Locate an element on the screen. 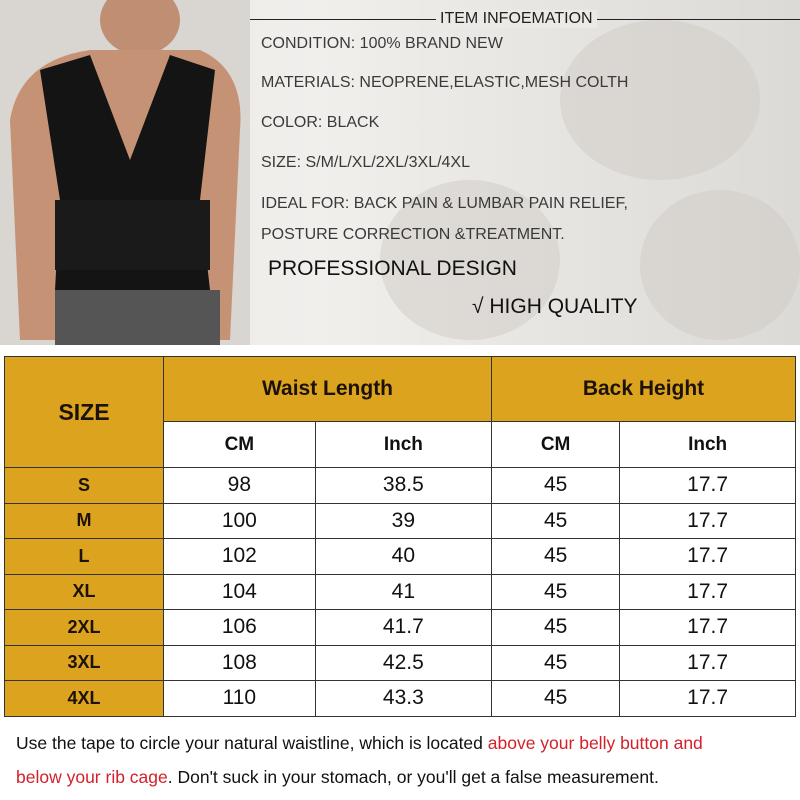 The image size is (800, 800). info-condition: CONDITION: 100% BRAND NEW is located at coordinates (382, 43).